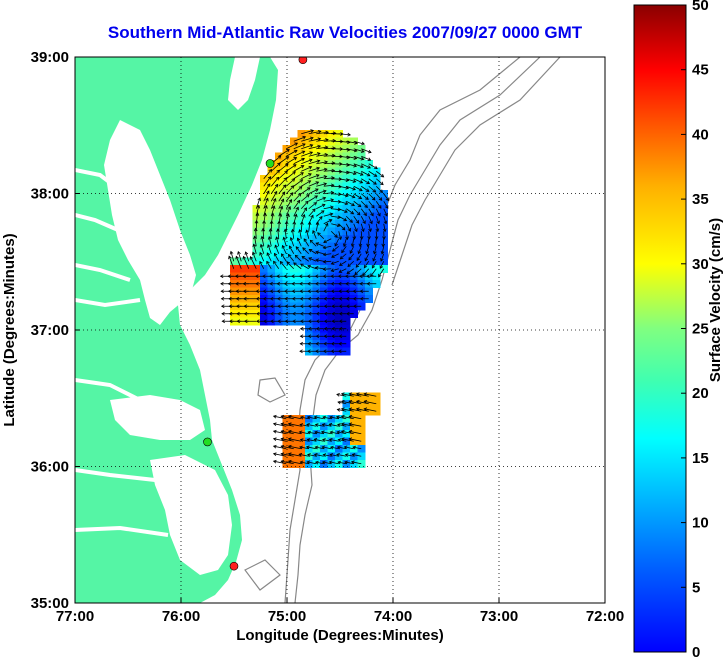 Image resolution: width=724 pixels, height=659 pixels. I want to click on colorbar-tick-label: 50, so click(700, 7).